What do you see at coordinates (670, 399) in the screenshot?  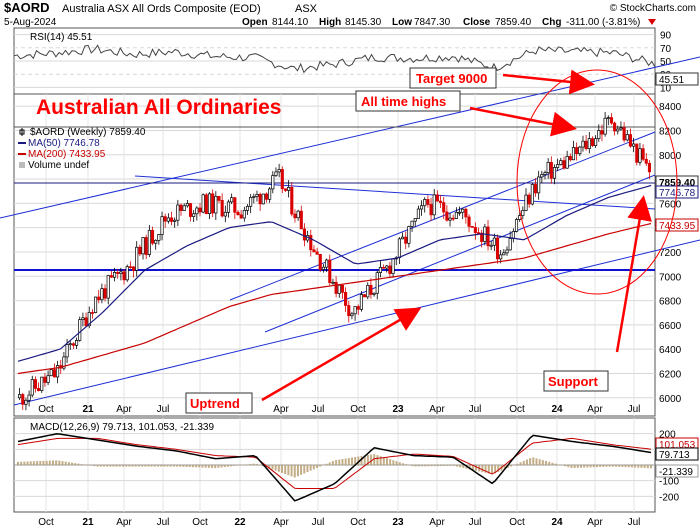 I see `price-tick-label: 6000` at bounding box center [670, 399].